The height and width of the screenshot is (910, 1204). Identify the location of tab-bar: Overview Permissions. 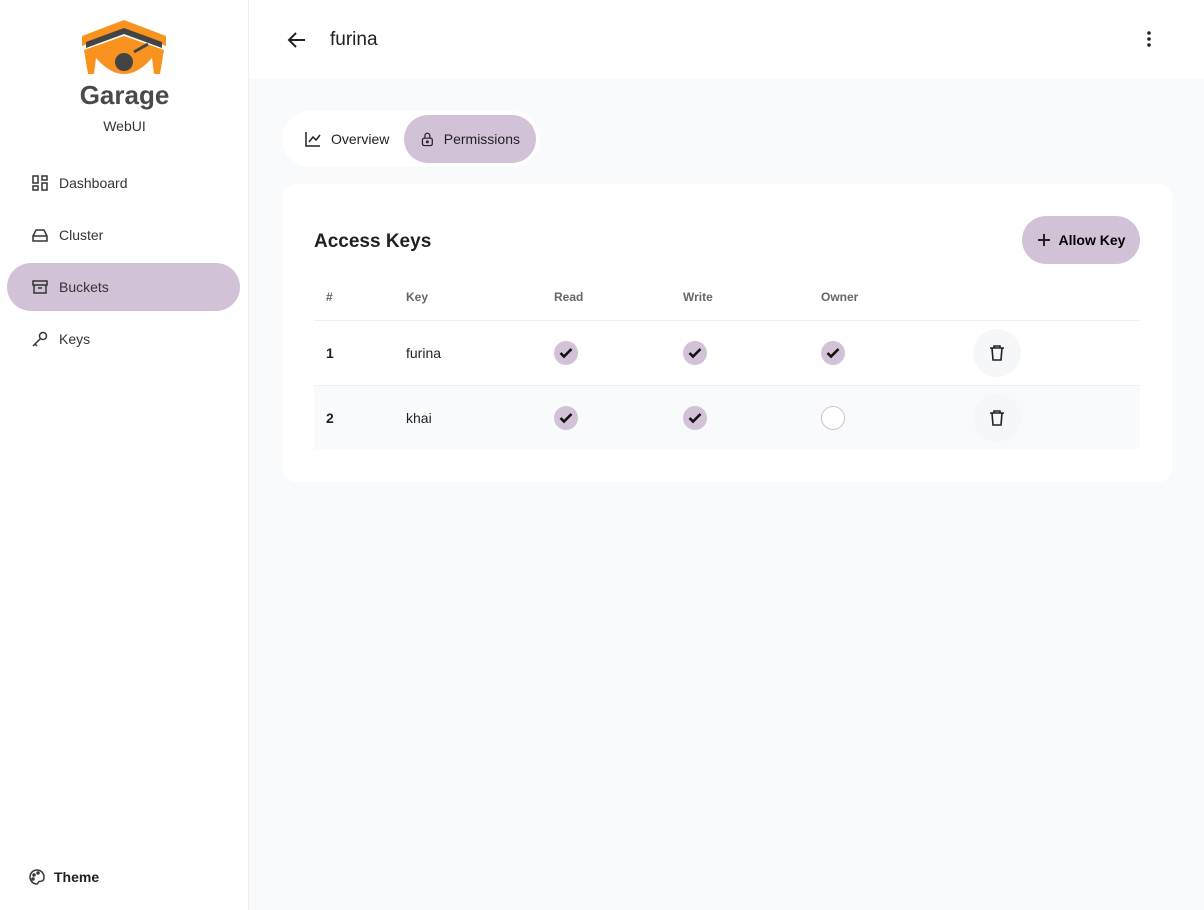
(411, 139).